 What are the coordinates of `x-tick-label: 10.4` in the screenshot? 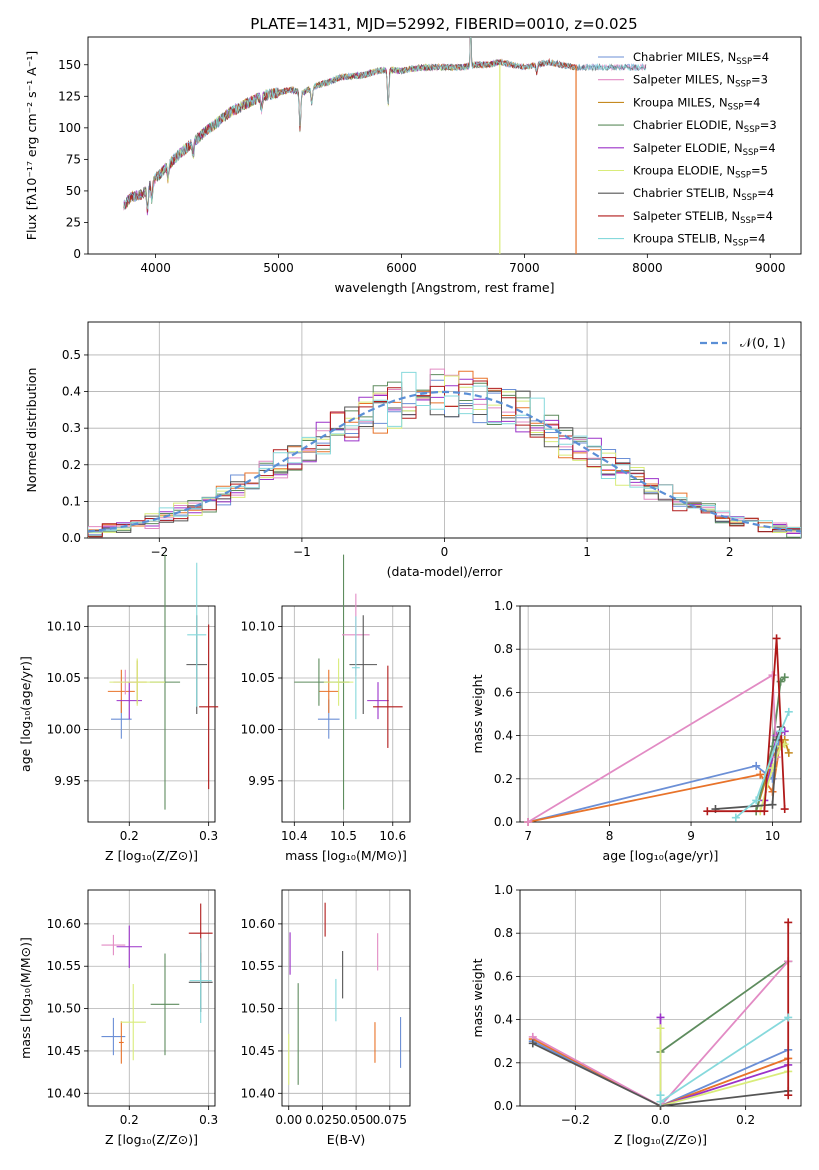 It's located at (294, 836).